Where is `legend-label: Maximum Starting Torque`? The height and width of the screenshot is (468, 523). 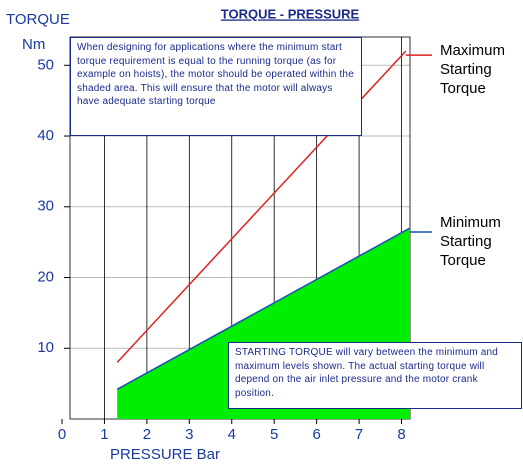
legend-label: Maximum Starting Torque is located at coordinates (473, 69).